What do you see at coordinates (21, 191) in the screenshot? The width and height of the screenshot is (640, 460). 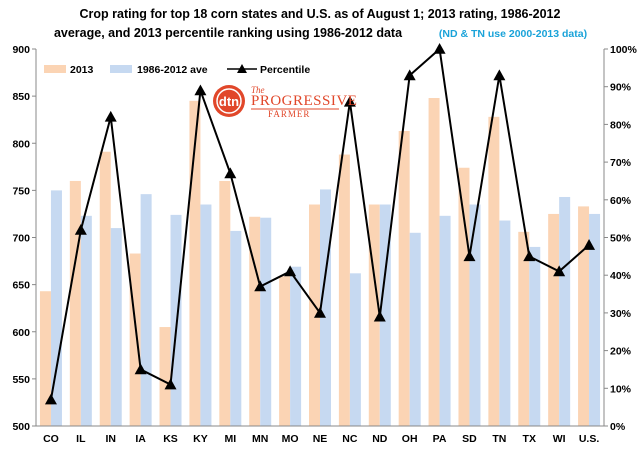 I see `y-tick-label: 750` at bounding box center [21, 191].